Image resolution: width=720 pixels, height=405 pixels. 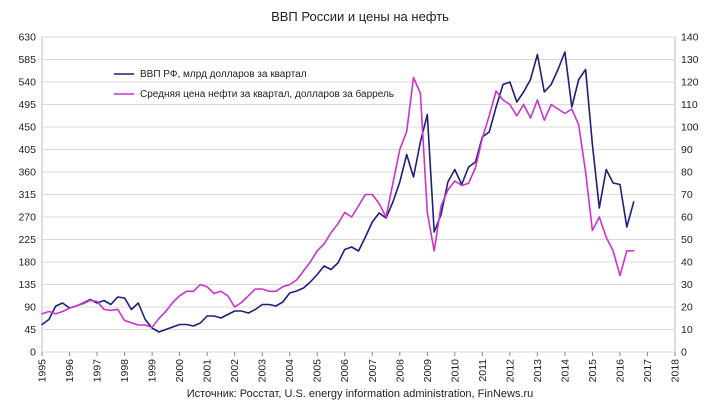 I want to click on x-axis-tick-label: 2015, so click(x=593, y=371).